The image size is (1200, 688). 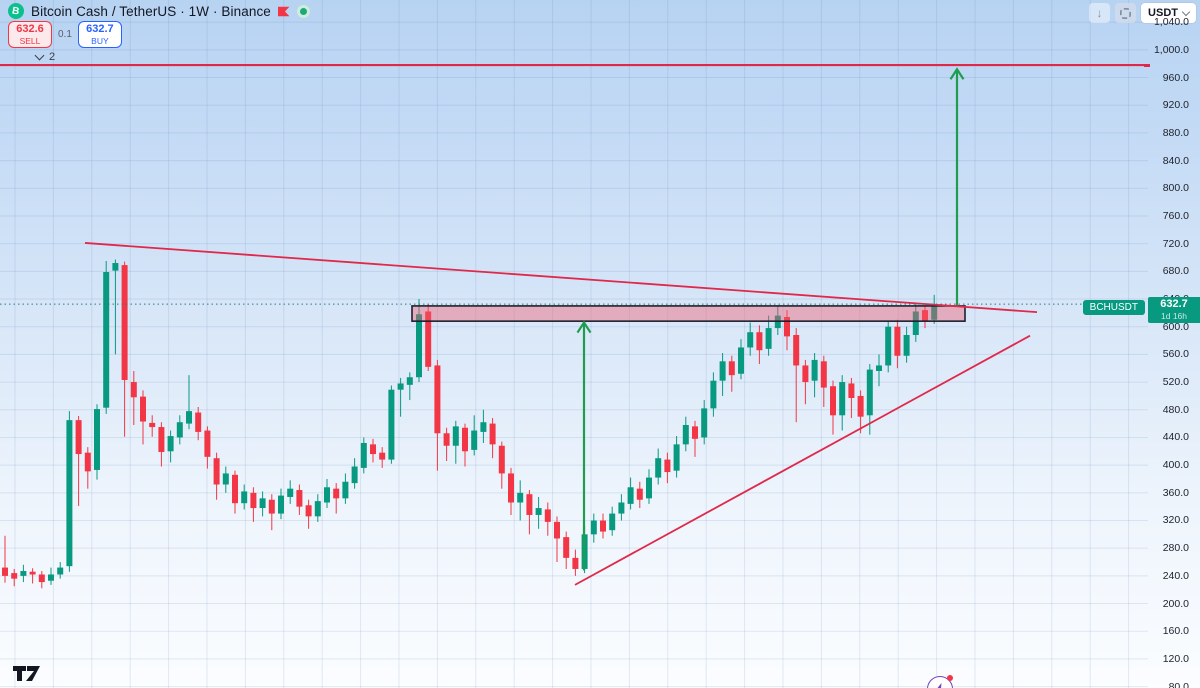 I want to click on price-tick: 840.0, so click(x=1175, y=160).